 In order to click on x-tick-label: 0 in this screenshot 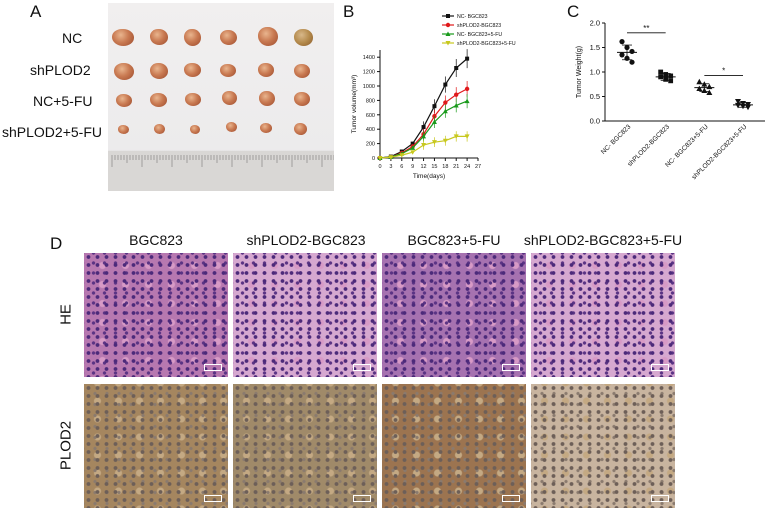, I will do `click(379, 167)`.